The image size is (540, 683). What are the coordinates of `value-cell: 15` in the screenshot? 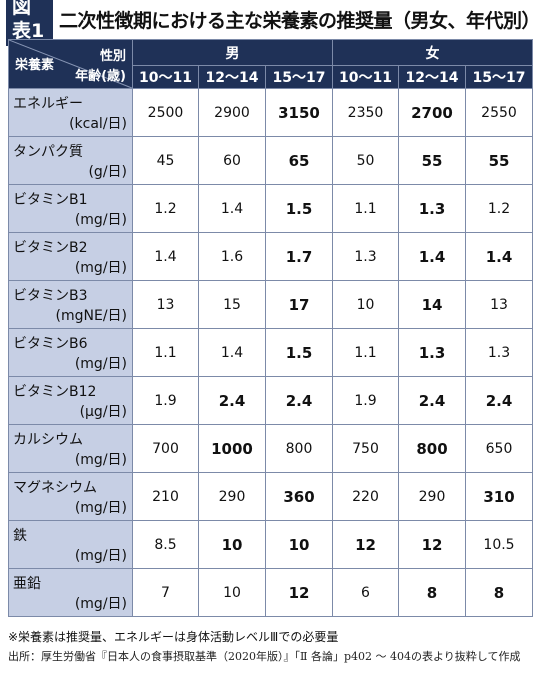 It's located at (232, 304).